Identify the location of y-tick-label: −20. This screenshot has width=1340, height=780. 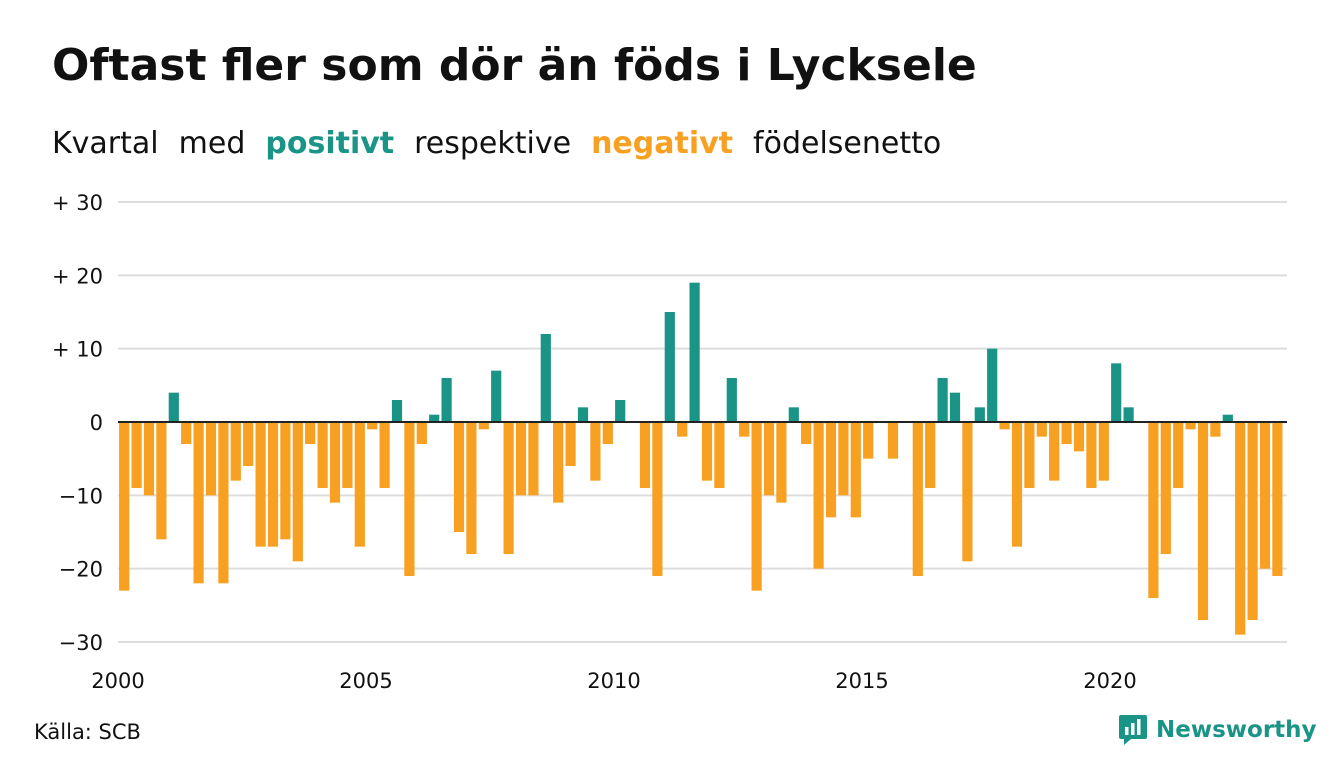
(81, 570).